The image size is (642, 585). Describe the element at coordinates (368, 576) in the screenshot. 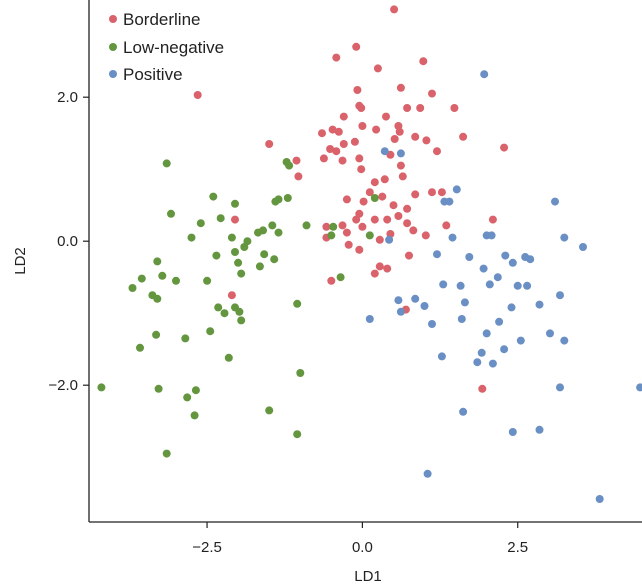

I see `x-axis-label: LD1` at that location.